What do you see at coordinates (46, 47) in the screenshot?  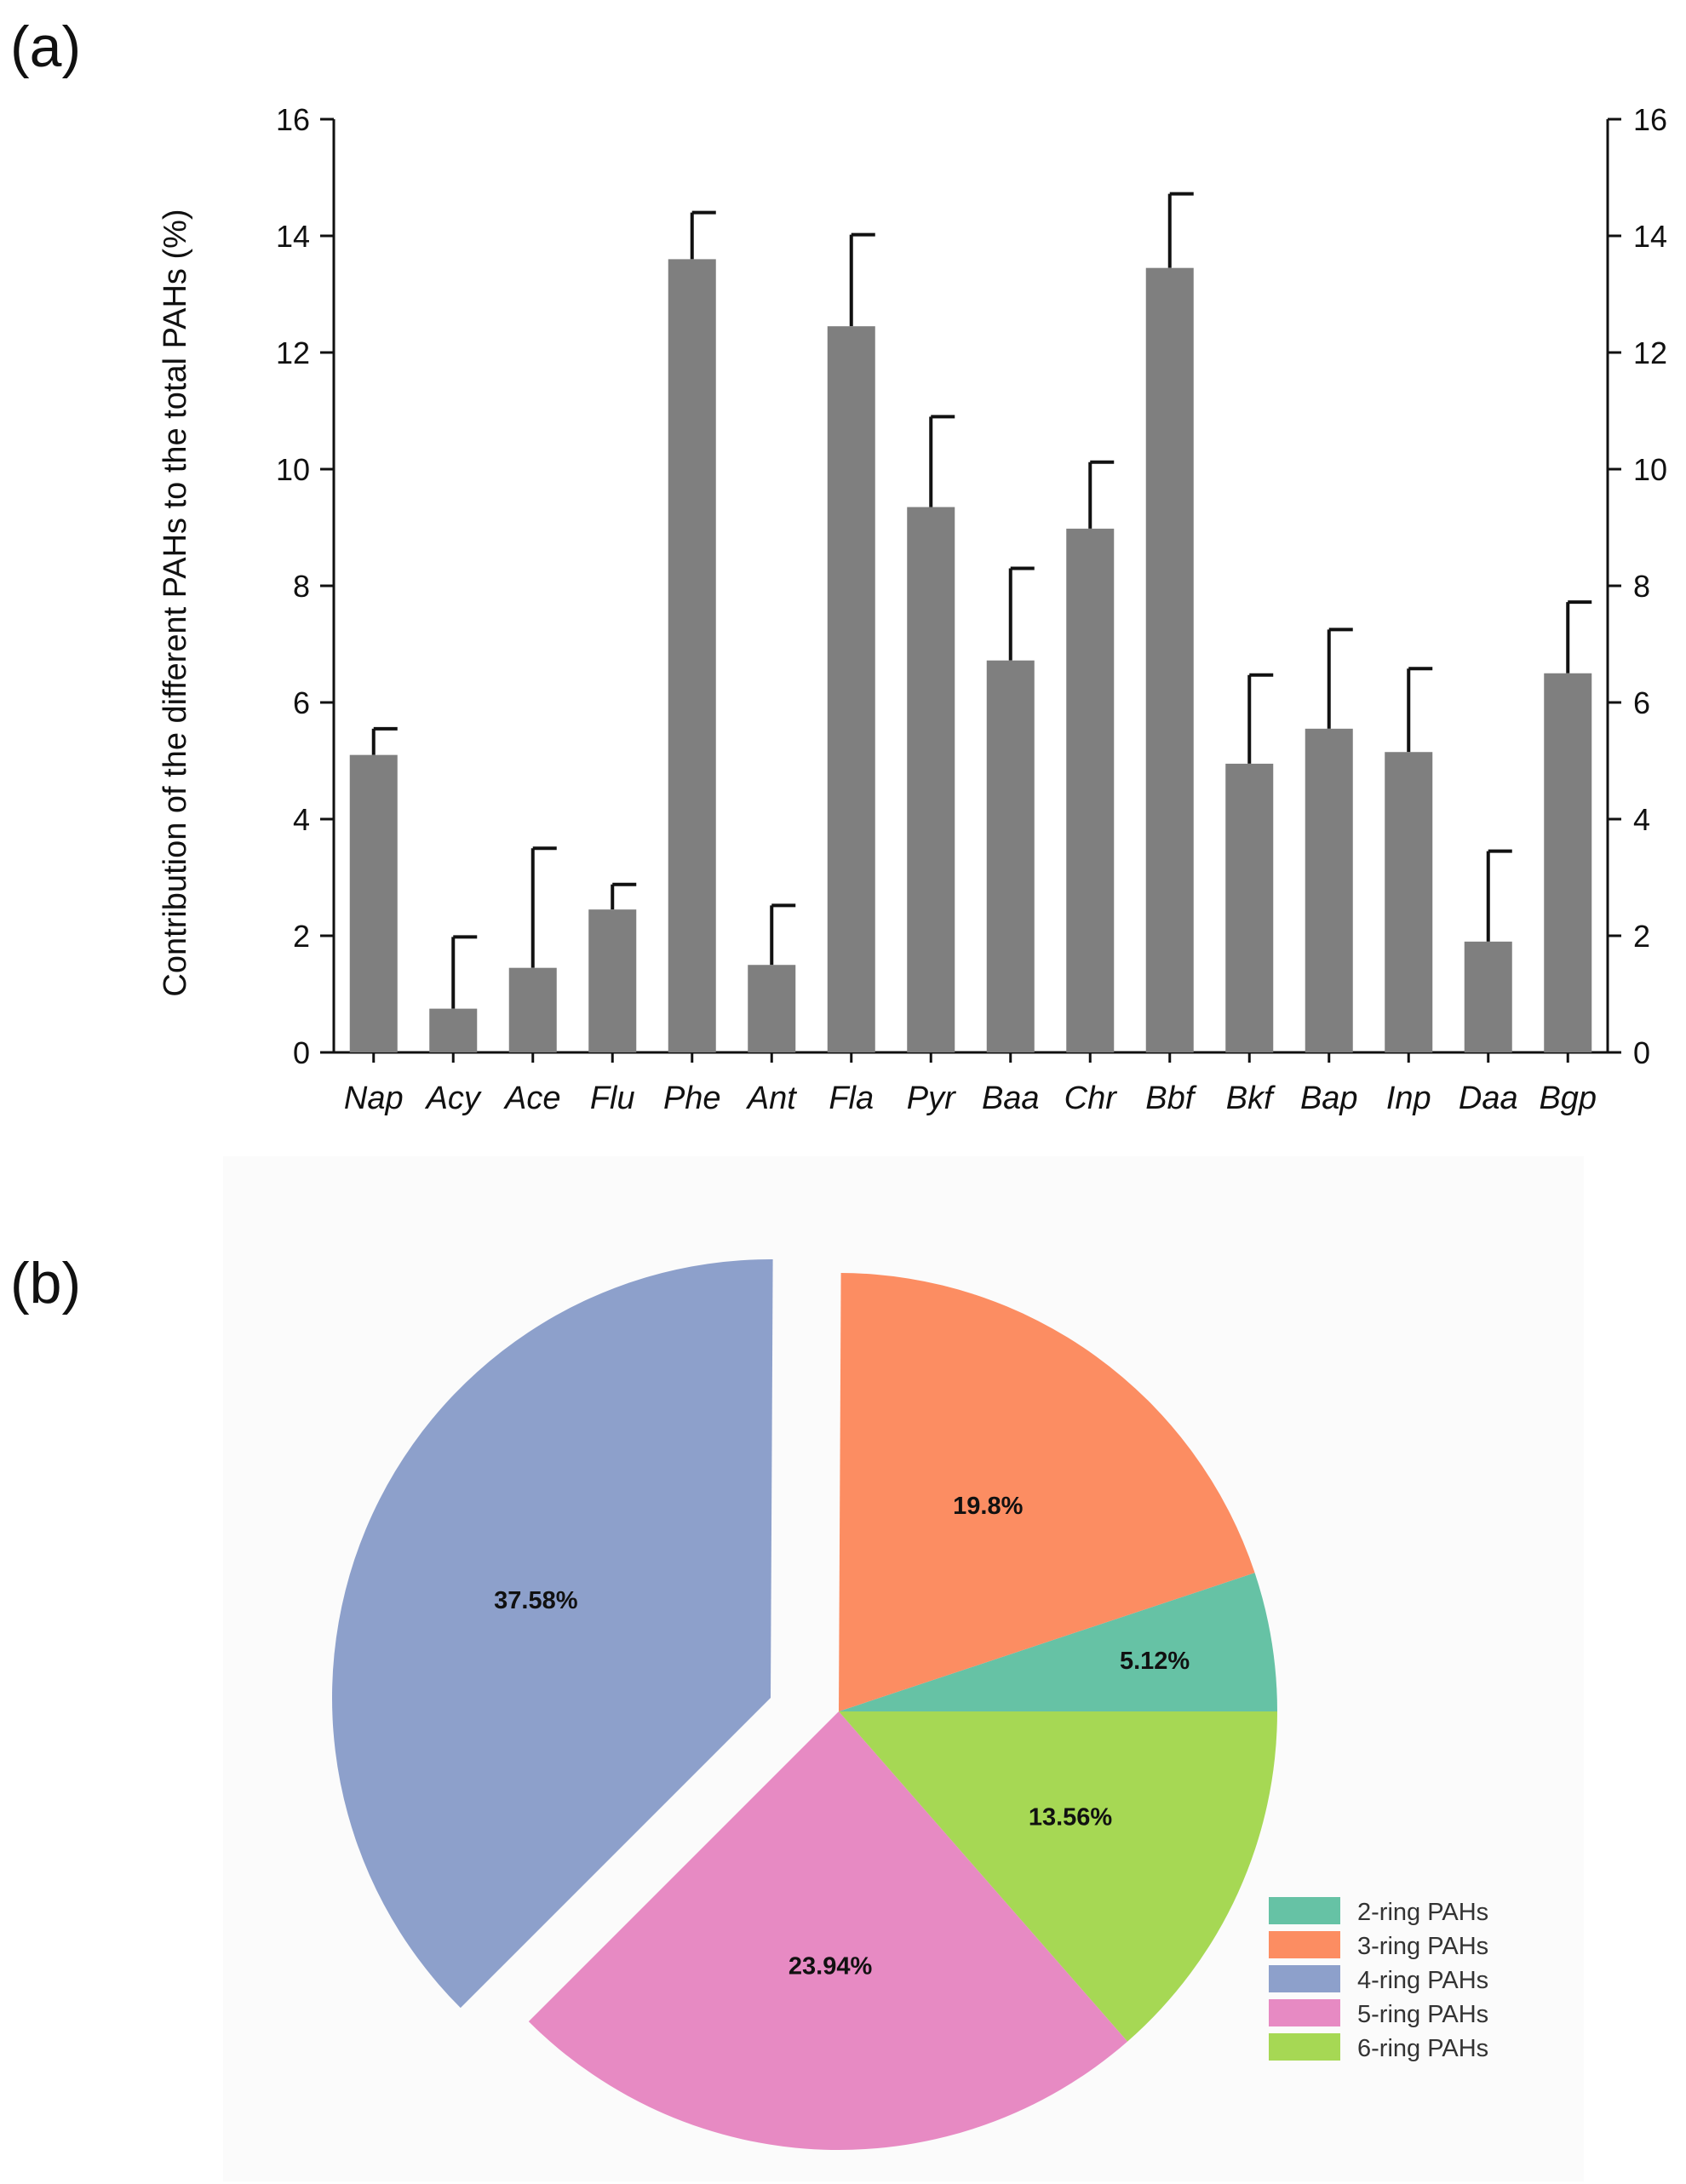 I see `panel-a-label: (a)` at bounding box center [46, 47].